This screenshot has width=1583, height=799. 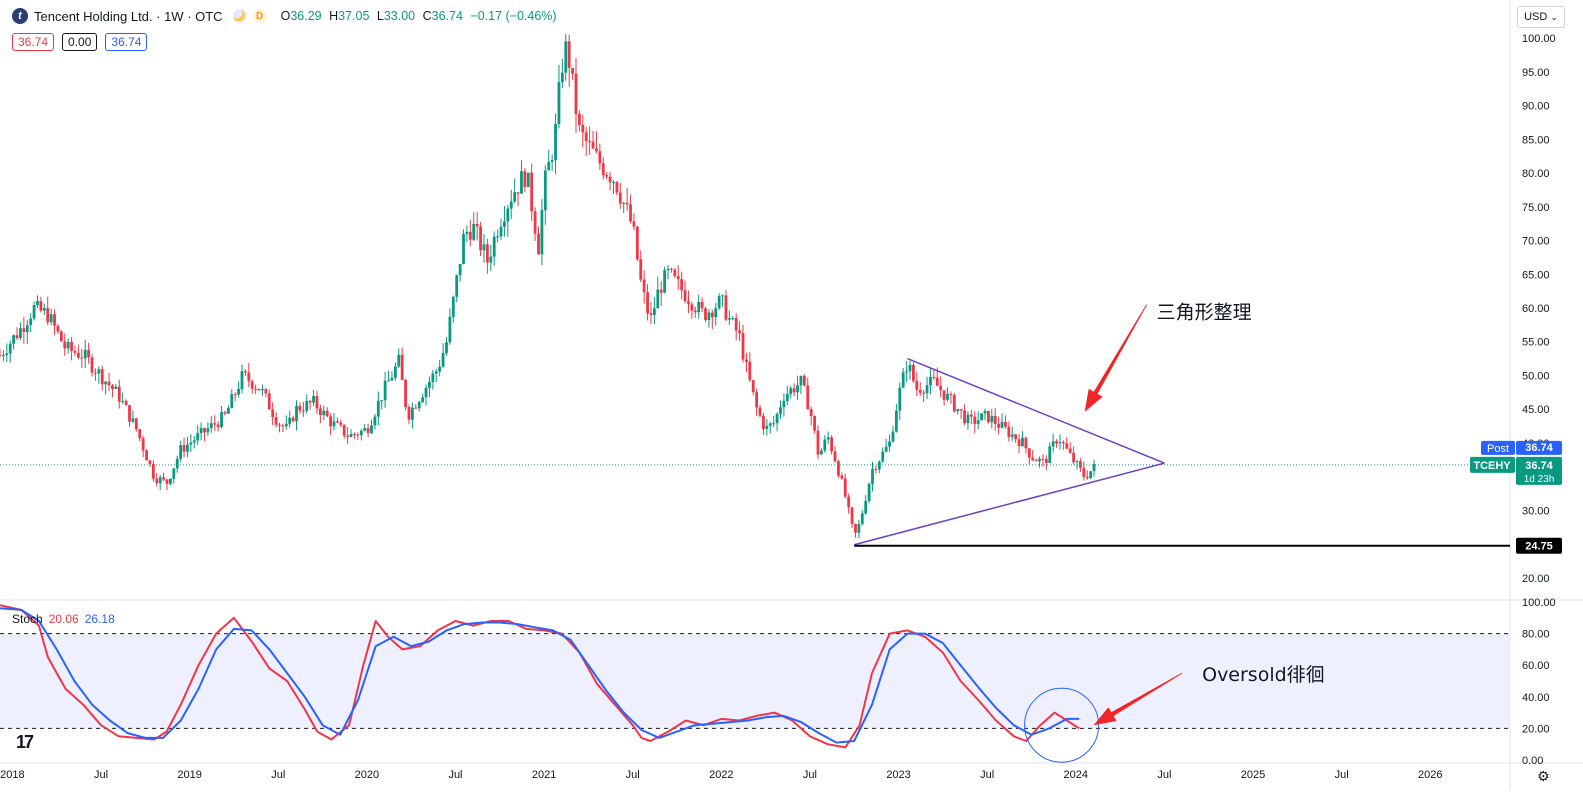 I want to click on triangle-upper-line, so click(x=1036, y=410).